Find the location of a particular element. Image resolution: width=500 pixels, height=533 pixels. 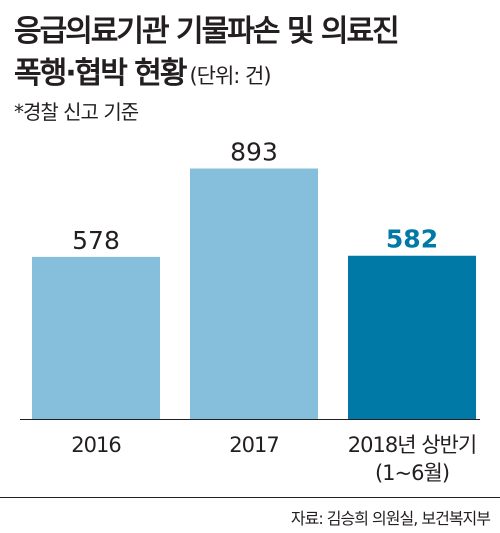

category-label-1: 2017 is located at coordinates (253, 445).